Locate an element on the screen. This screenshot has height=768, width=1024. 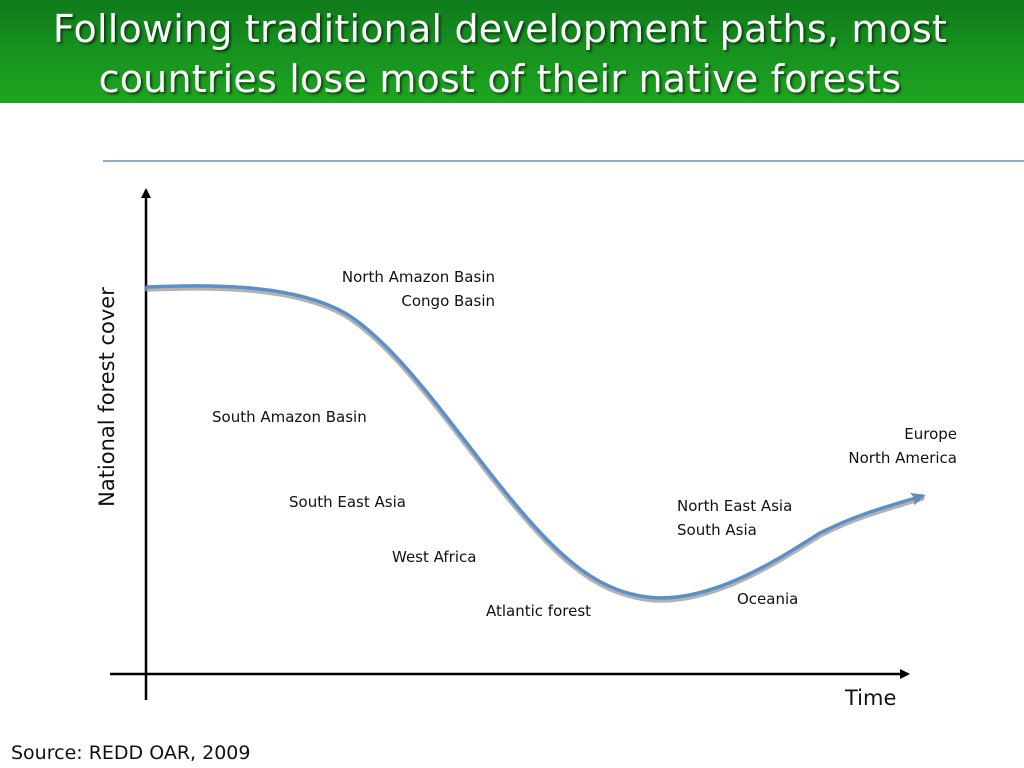
label-oceania: Oceania is located at coordinates (768, 599).